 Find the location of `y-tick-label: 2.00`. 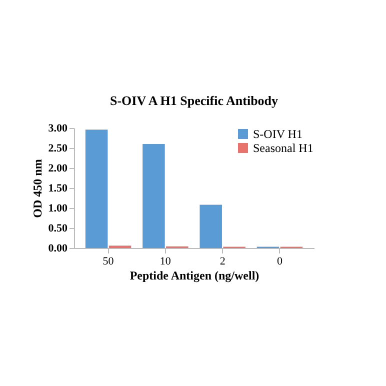

y-tick-label: 2.00 is located at coordinates (58, 168).